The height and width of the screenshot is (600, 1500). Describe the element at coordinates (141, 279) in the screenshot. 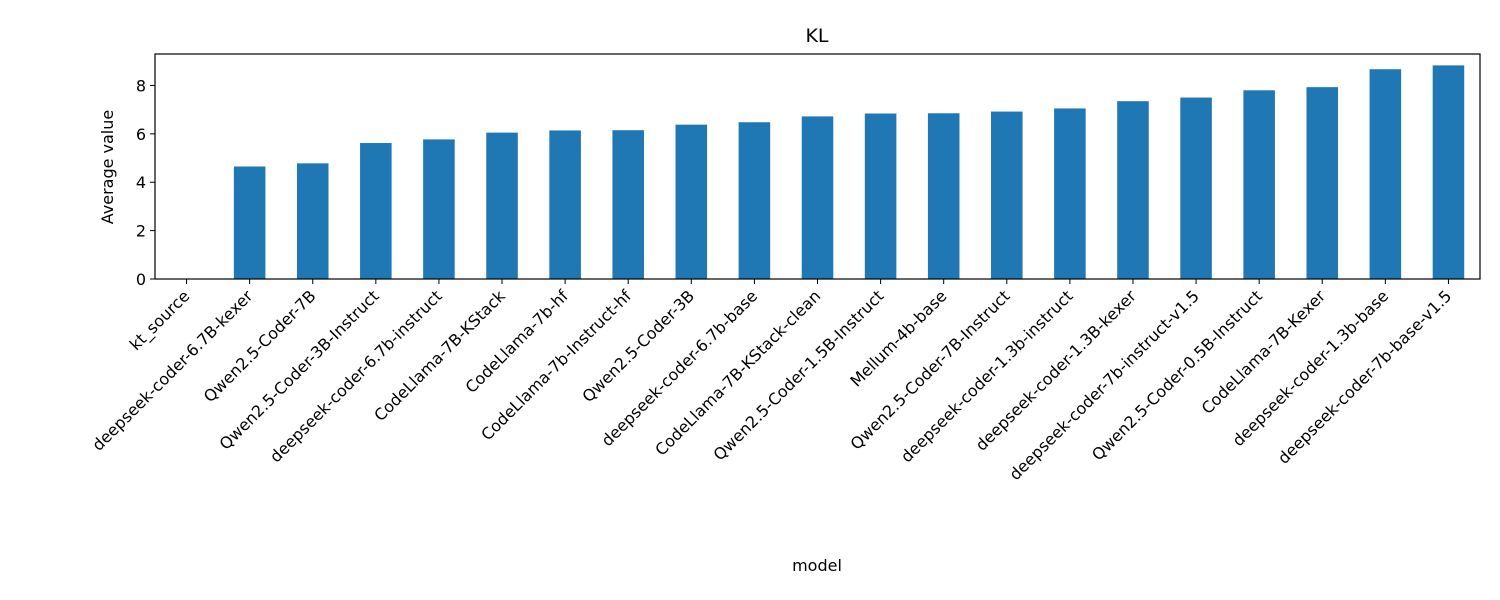

I see `y-tick-label-0: 0` at that location.